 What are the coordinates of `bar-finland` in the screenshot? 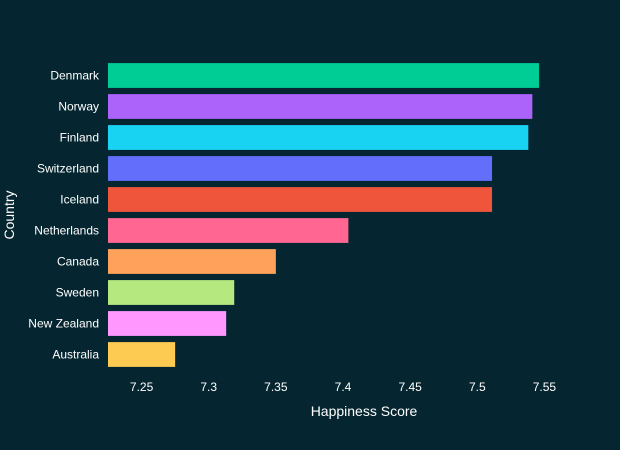 It's located at (318, 137).